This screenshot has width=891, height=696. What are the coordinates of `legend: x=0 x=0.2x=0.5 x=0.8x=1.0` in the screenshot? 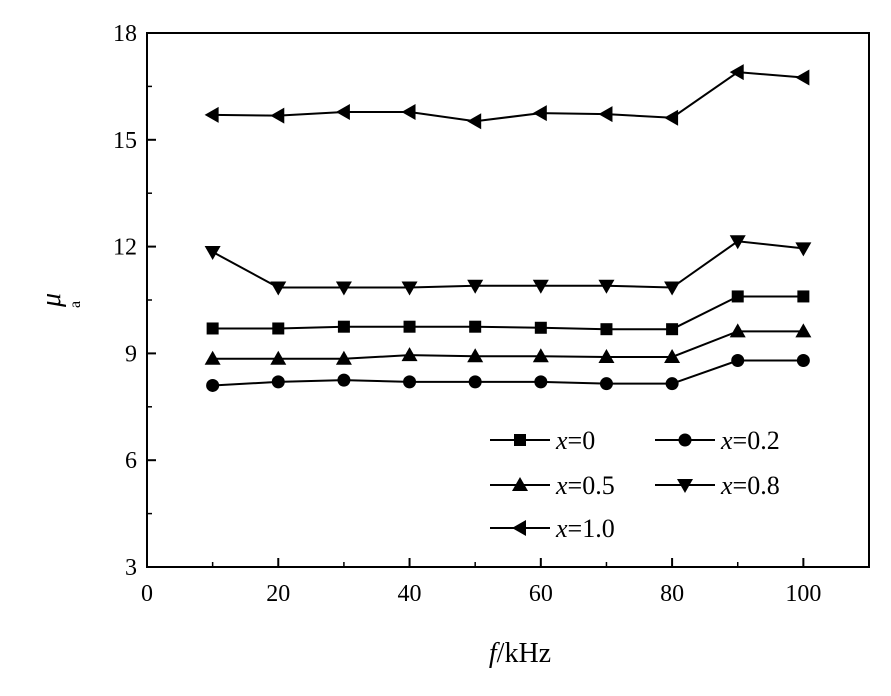 It's located at (635, 484).